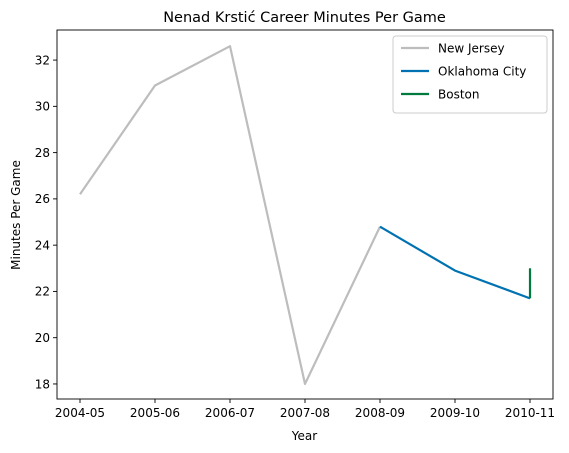 The image size is (569, 453). Describe the element at coordinates (42, 153) in the screenshot. I see `y-tick-label: 28` at that location.